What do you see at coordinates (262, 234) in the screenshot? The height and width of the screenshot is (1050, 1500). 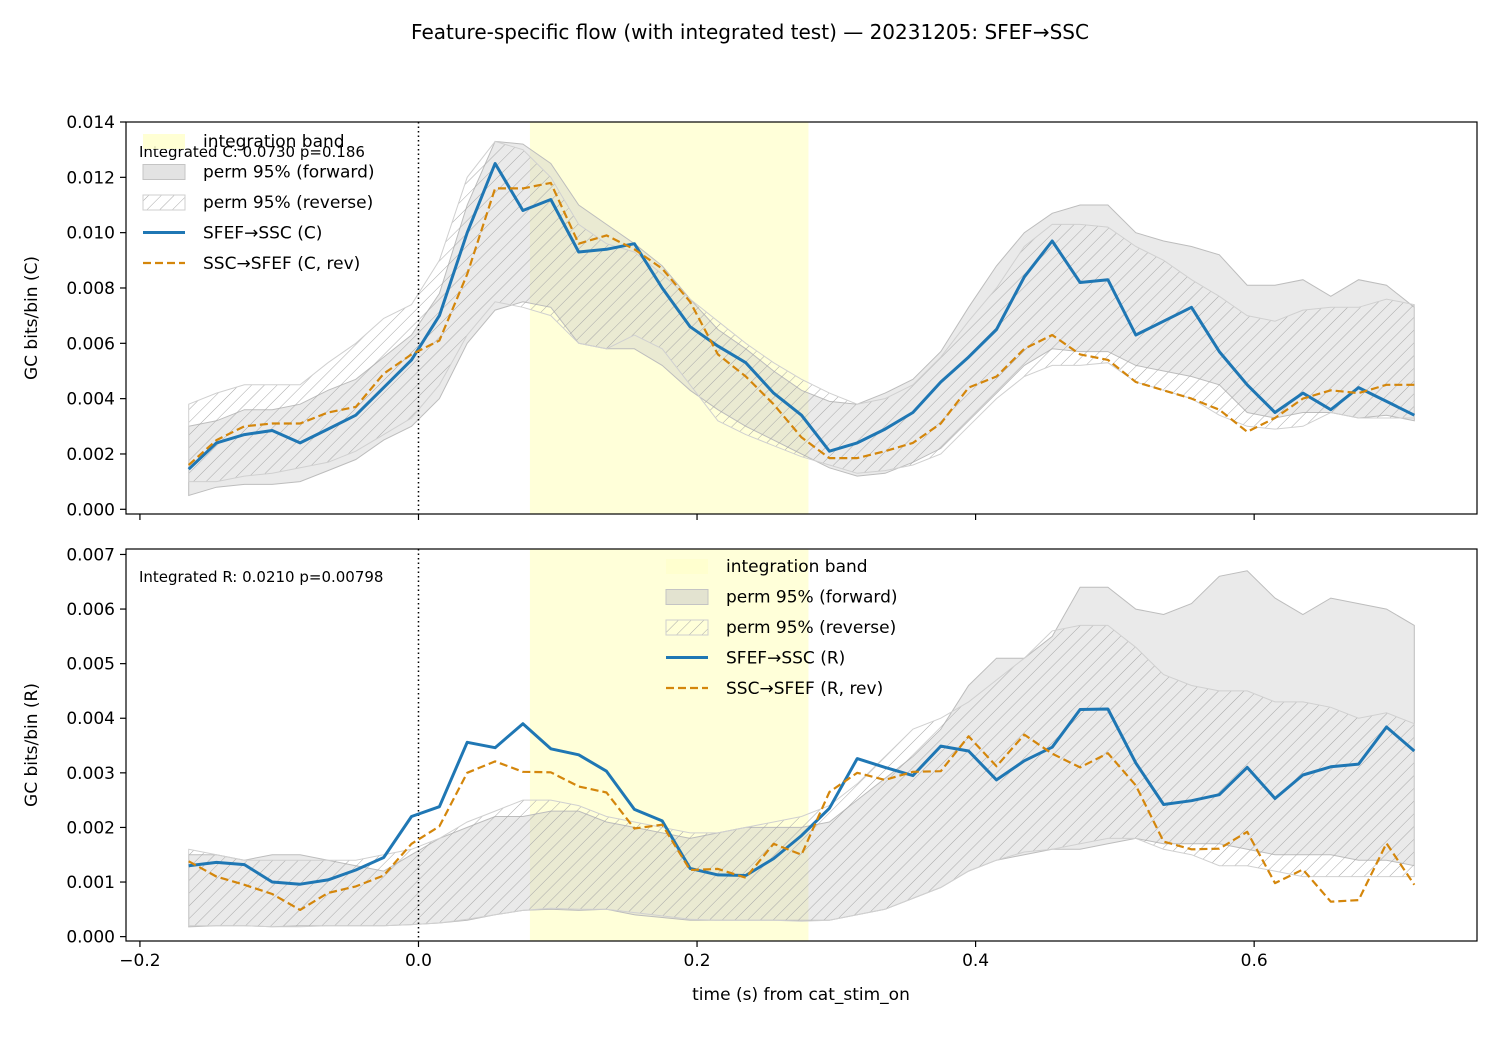 I see `legend-label: SFEF→SSC (C)` at bounding box center [262, 234].